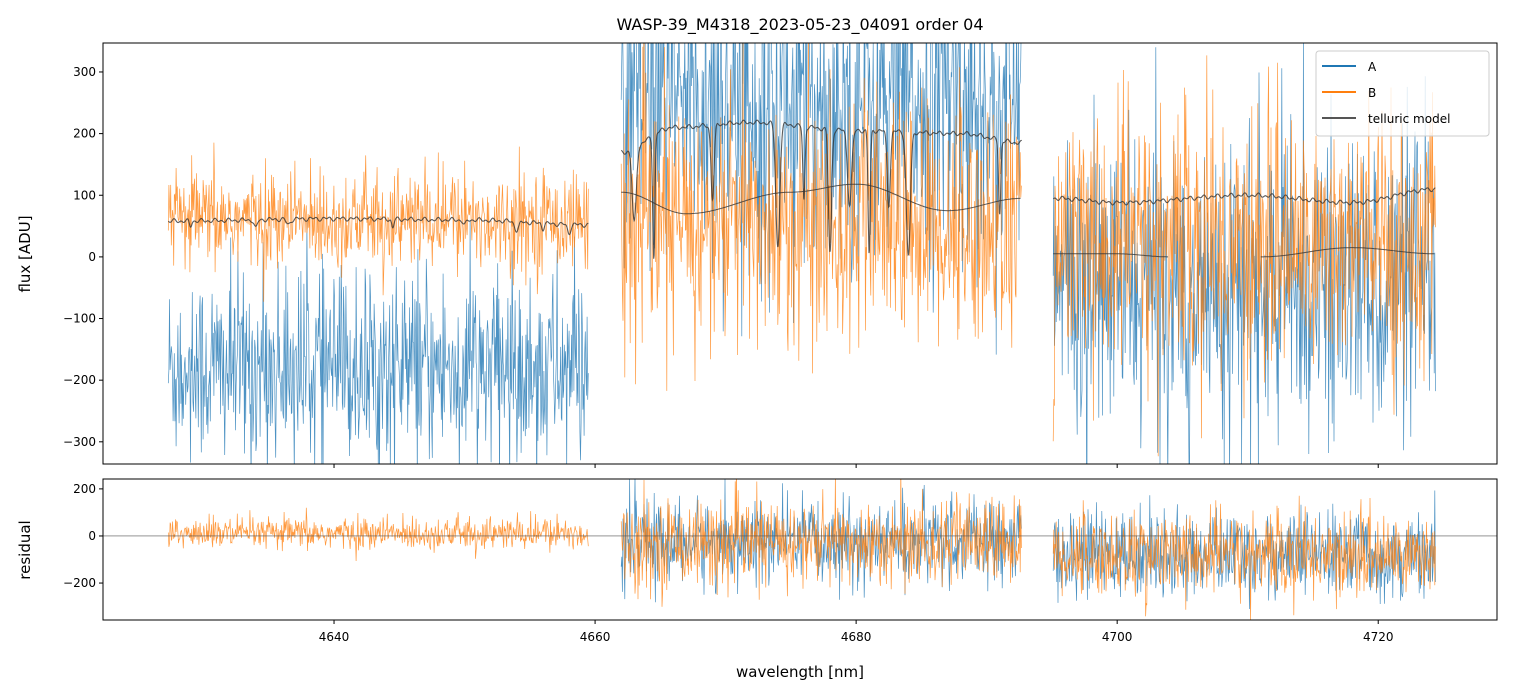 The height and width of the screenshot is (696, 1513). What do you see at coordinates (334, 637) in the screenshot?
I see `x-tick-label: 4640` at bounding box center [334, 637].